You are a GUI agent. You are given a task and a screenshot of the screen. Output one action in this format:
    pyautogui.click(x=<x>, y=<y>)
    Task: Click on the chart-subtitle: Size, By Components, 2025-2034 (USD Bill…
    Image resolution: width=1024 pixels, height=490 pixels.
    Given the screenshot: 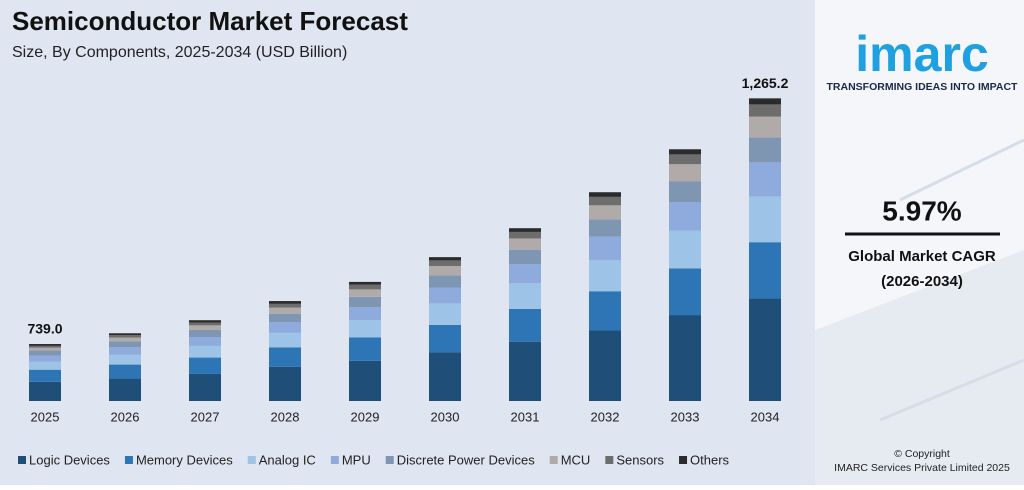 What is the action you would take?
    pyautogui.click(x=179, y=52)
    